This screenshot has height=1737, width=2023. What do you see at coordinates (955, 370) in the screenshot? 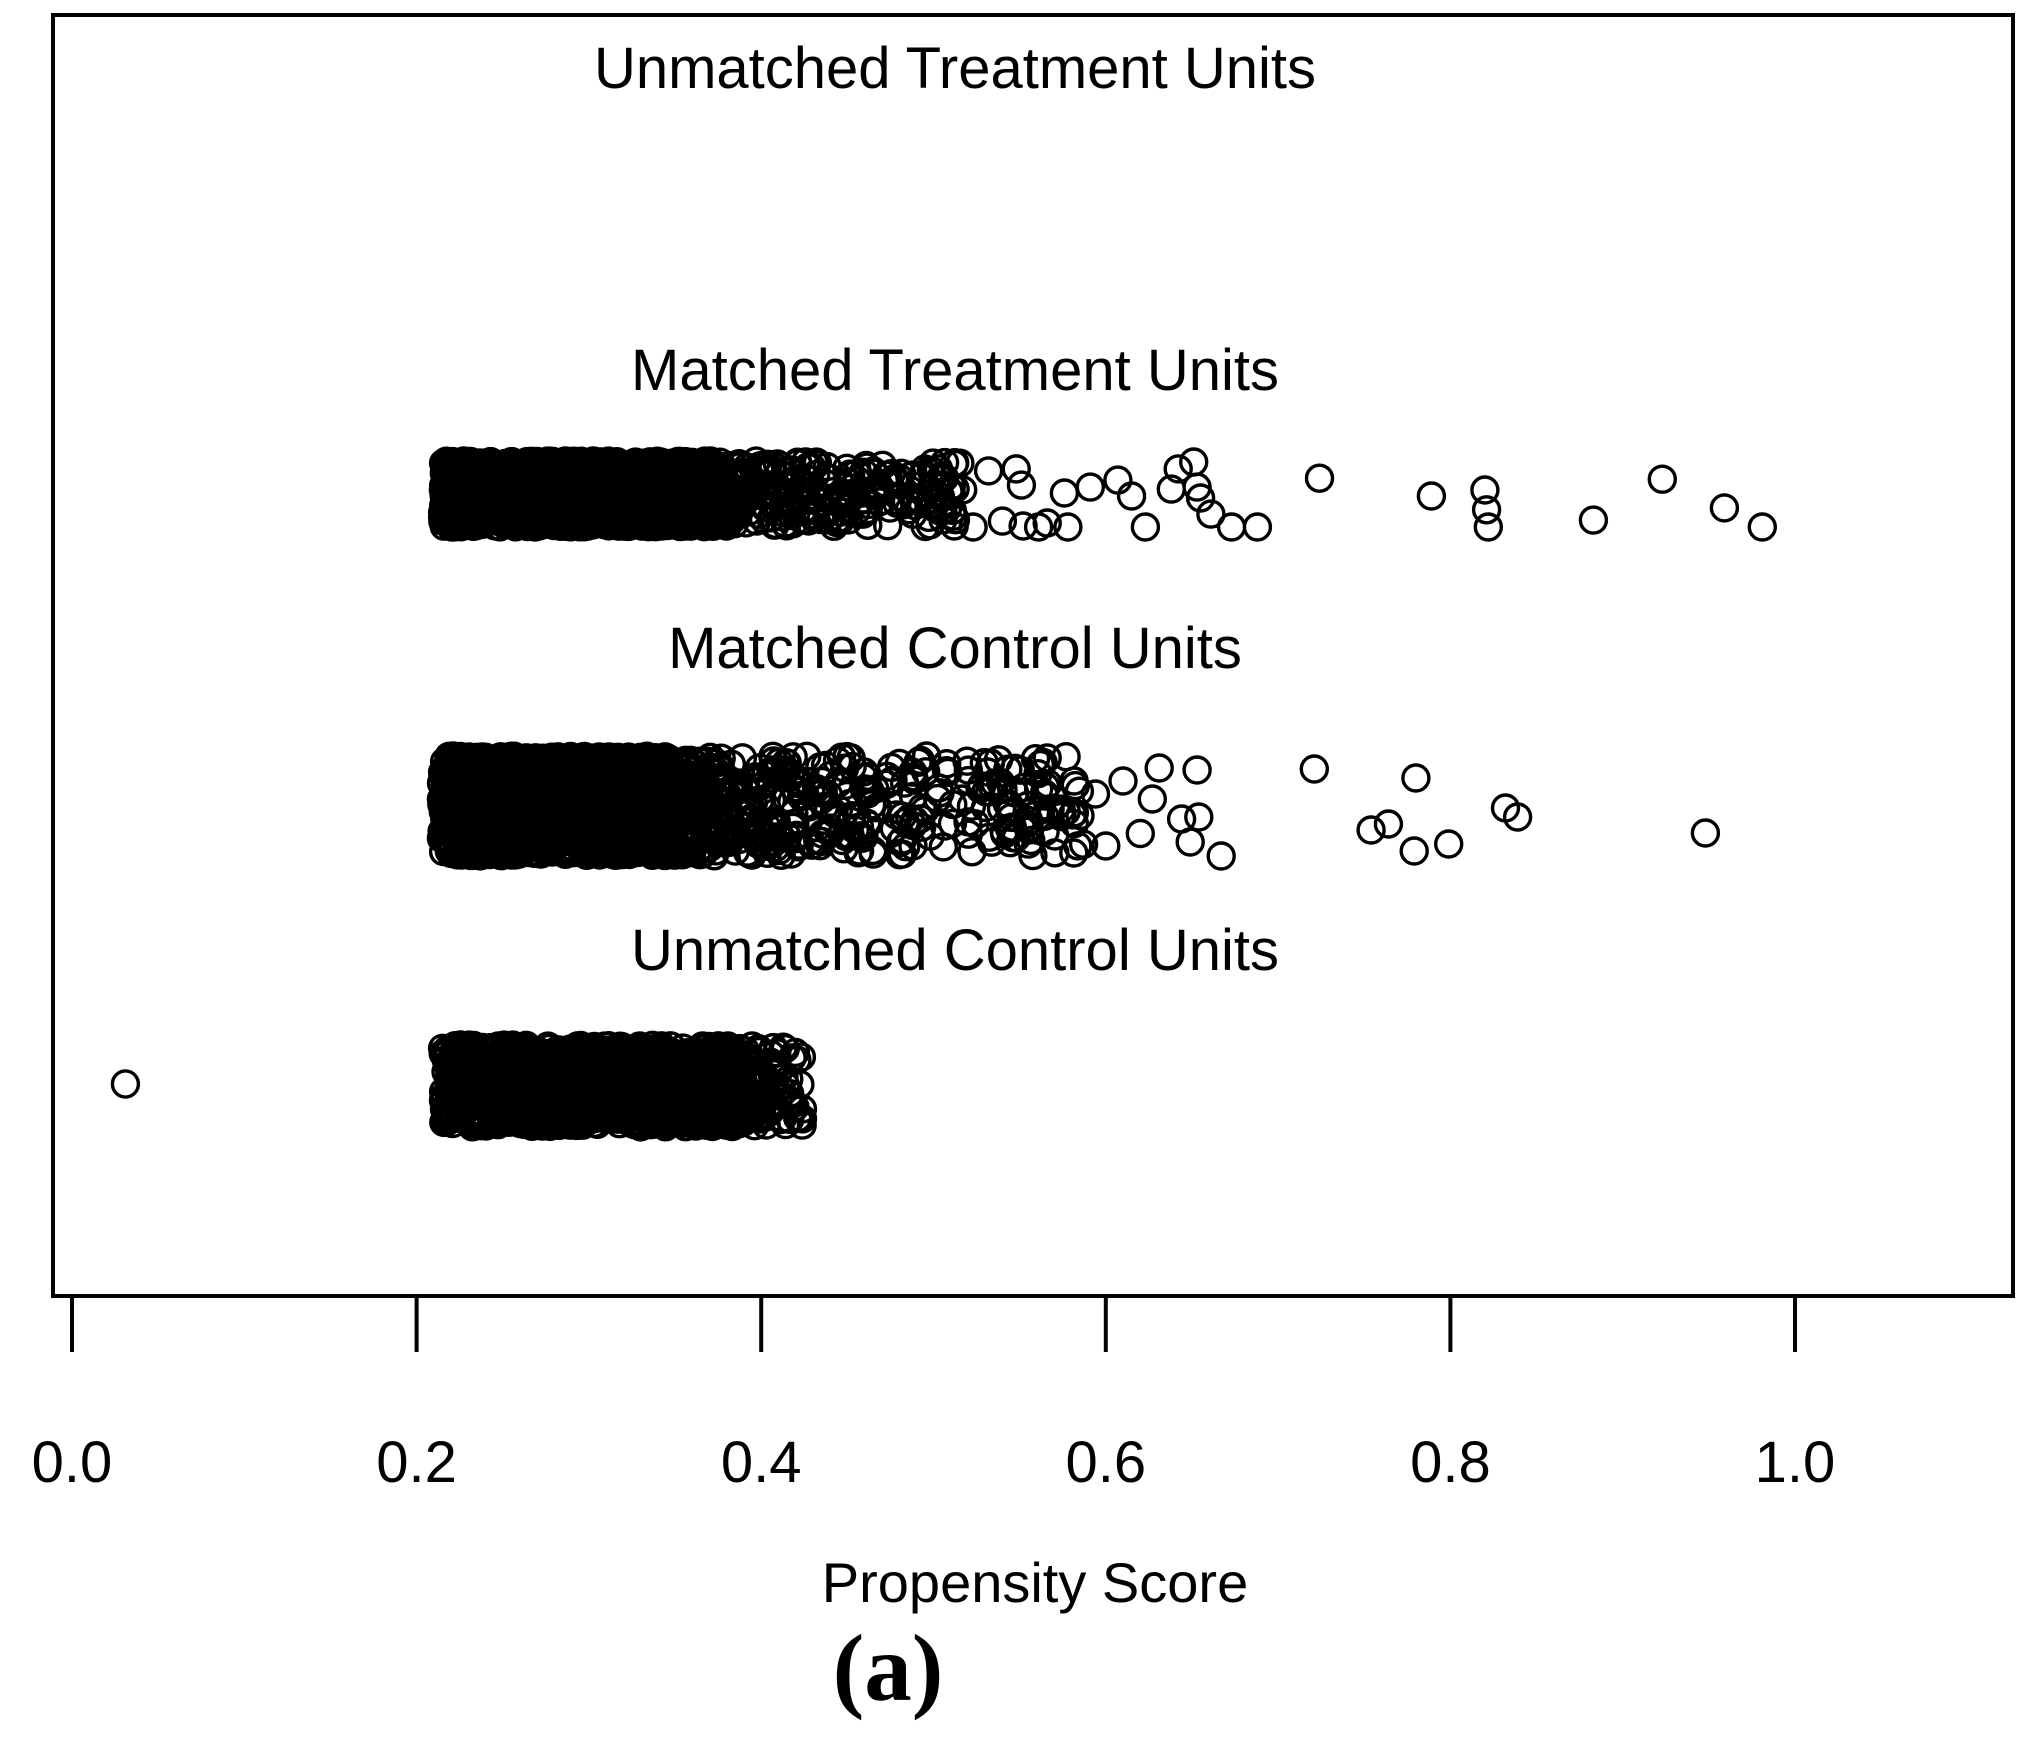
I see `group-label: Matched Treatment Units` at bounding box center [955, 370].